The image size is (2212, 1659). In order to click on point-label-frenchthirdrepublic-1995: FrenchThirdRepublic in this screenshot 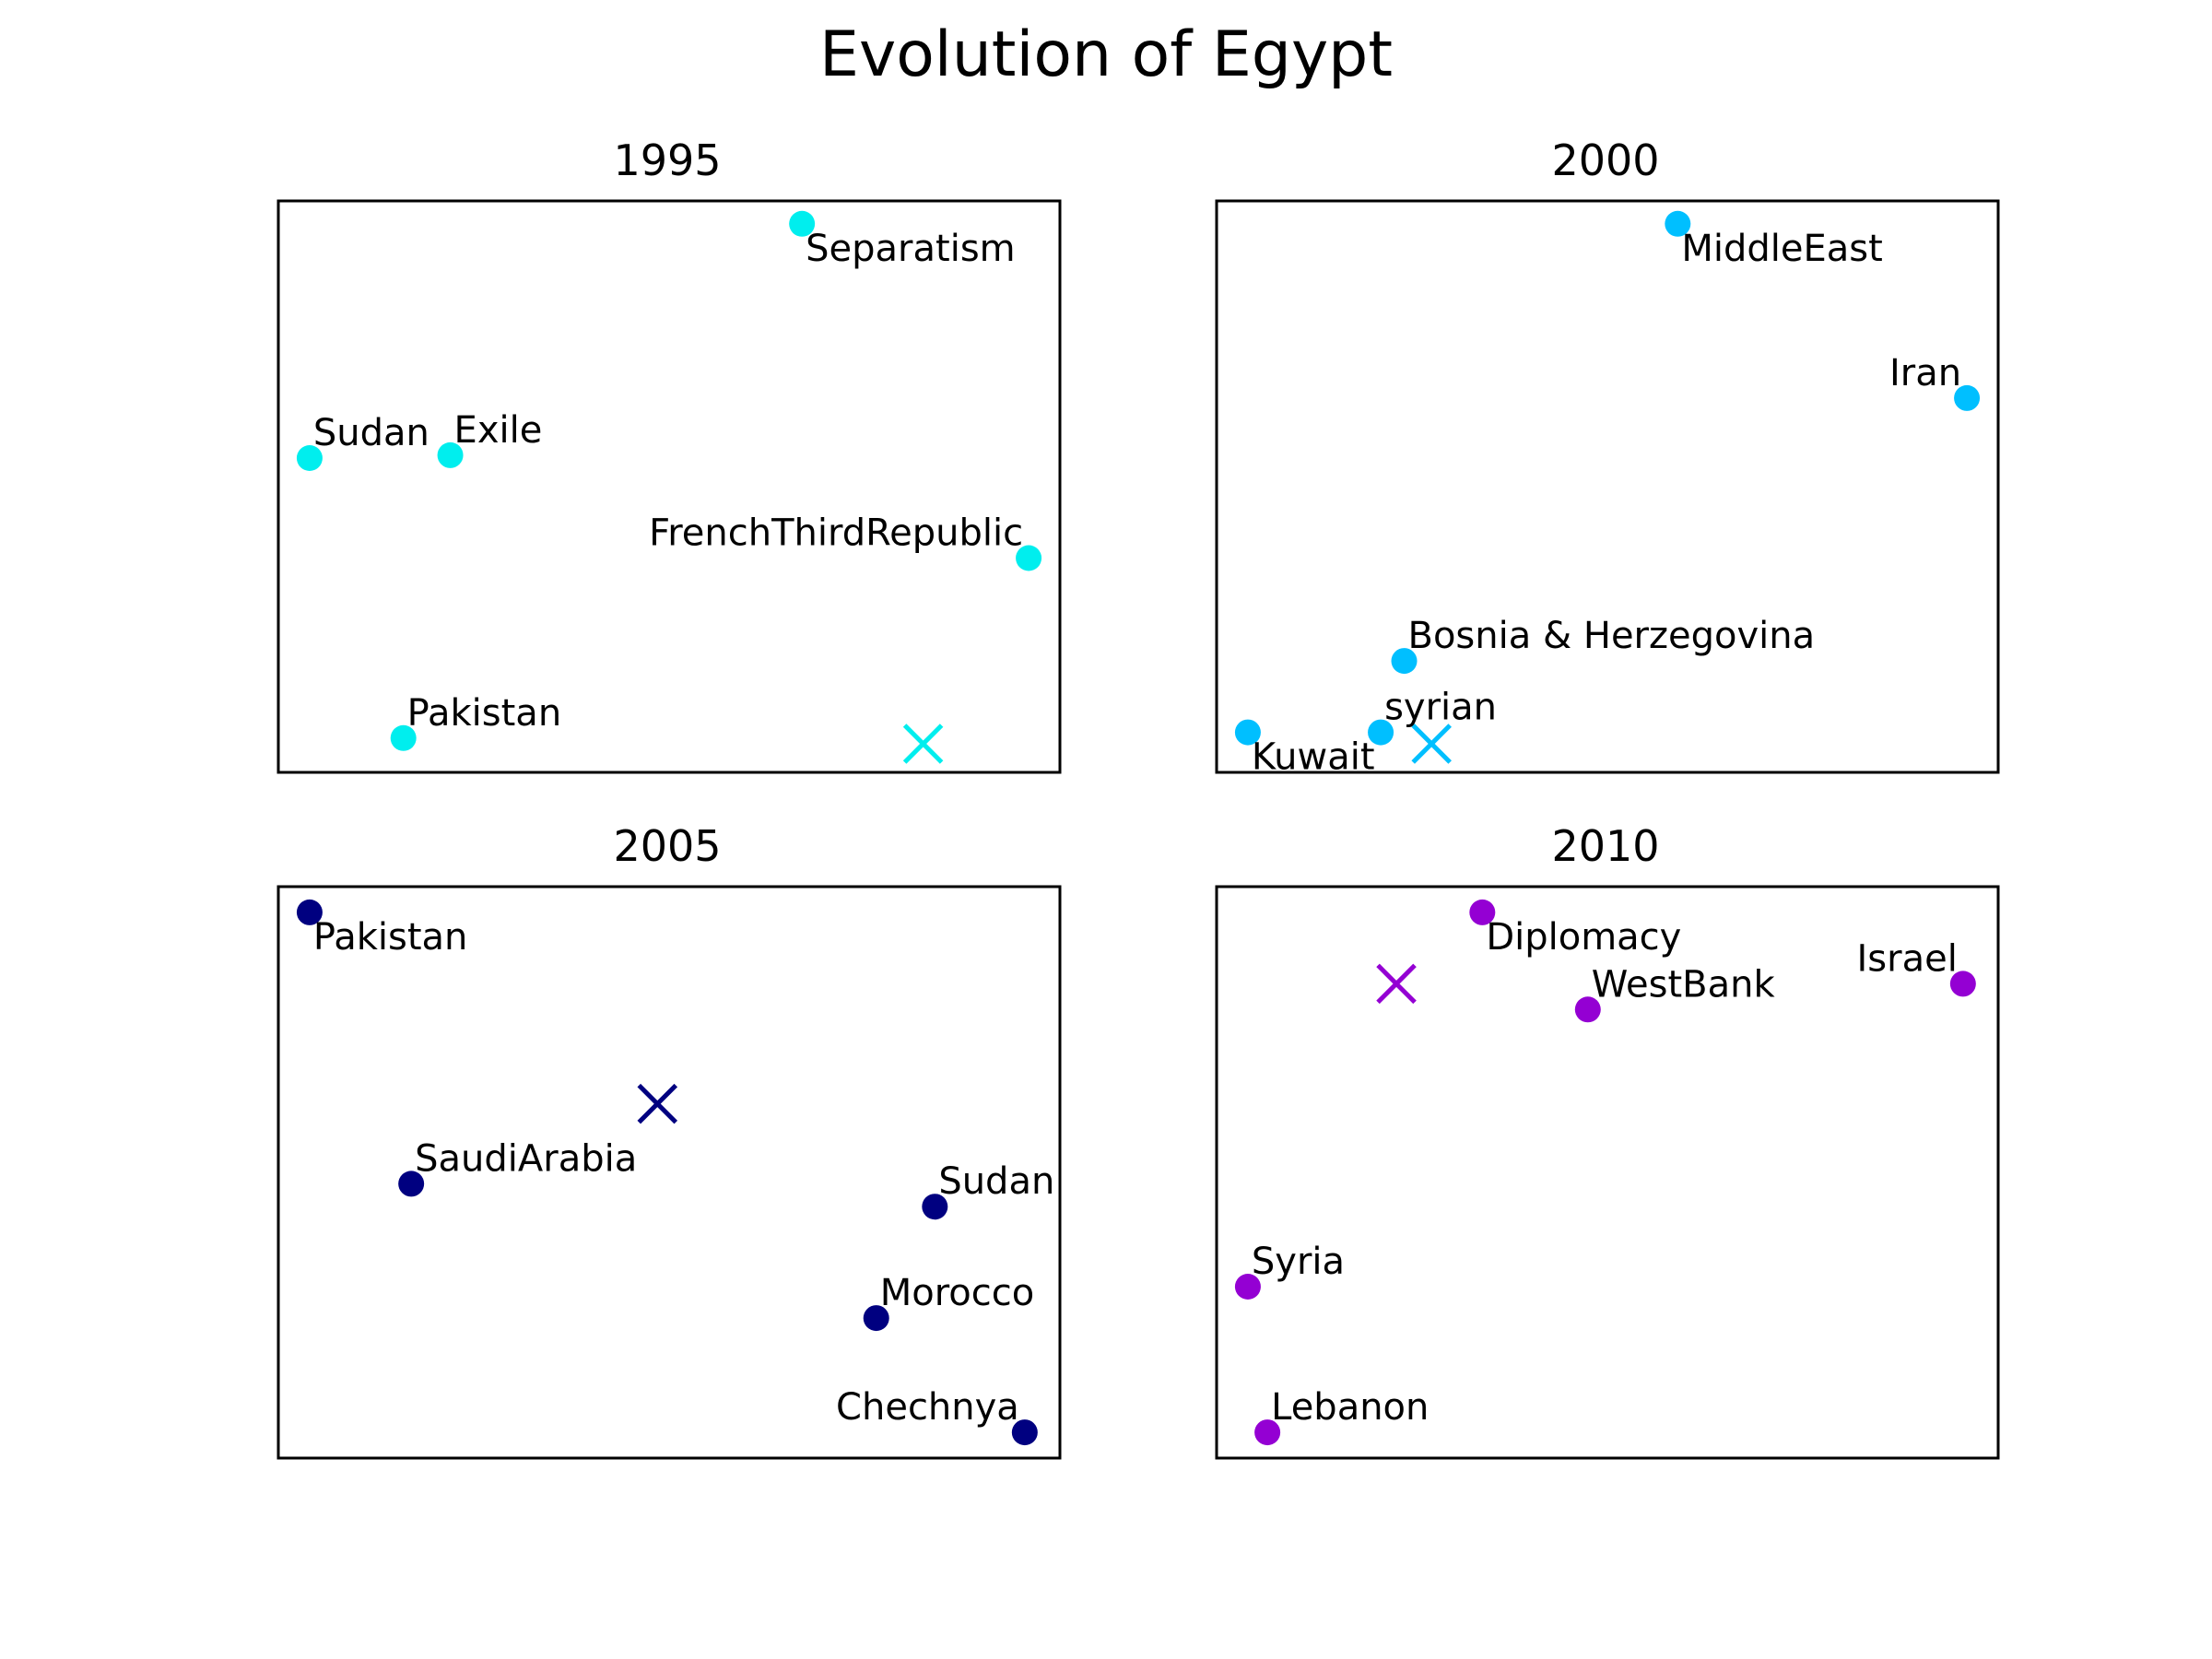, I will do `click(836, 533)`.